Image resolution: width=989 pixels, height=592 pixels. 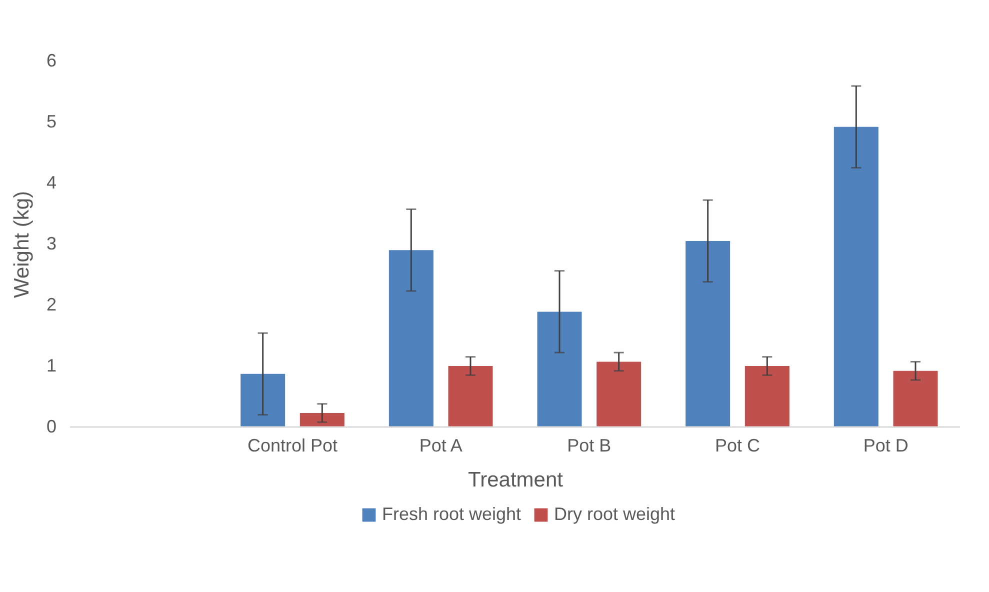 I want to click on y-tick-label: 0, so click(x=51, y=426).